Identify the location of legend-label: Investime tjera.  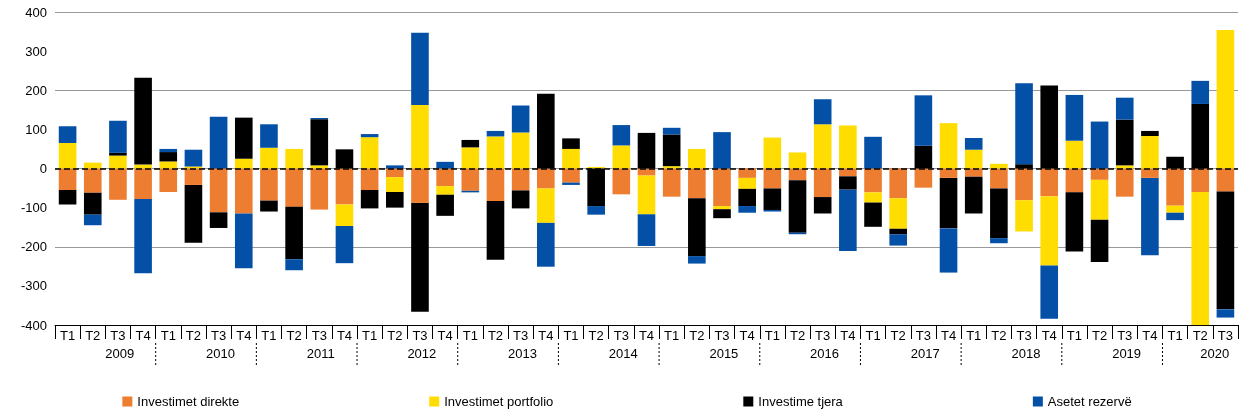
(801, 401).